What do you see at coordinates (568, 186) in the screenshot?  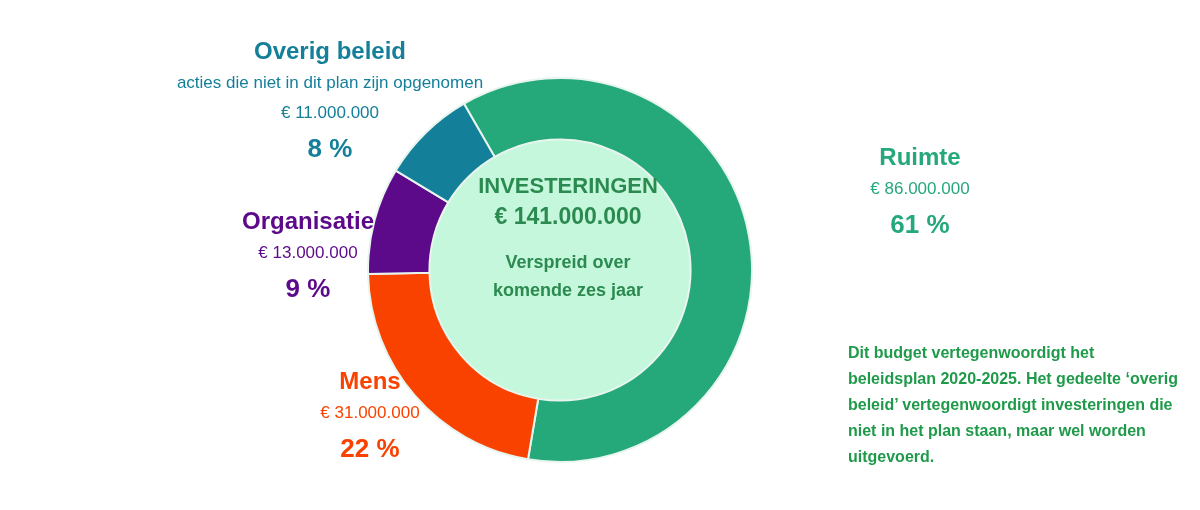 I see `text: INVESTERINGEN` at bounding box center [568, 186].